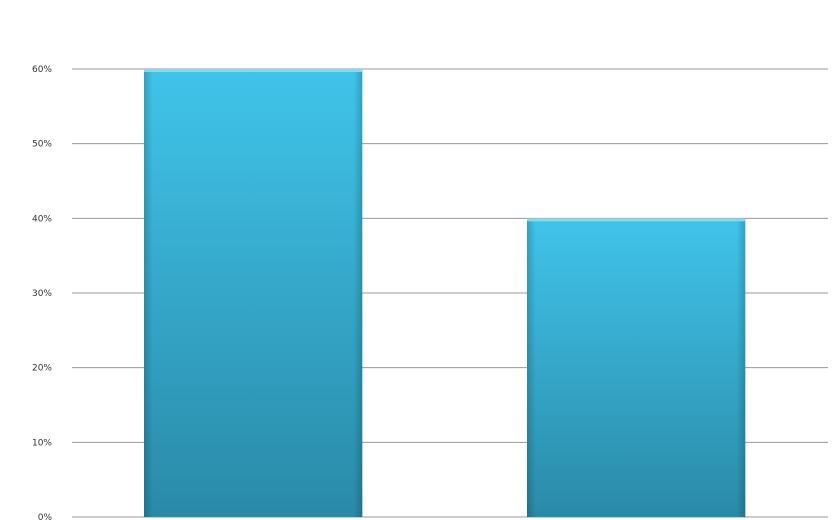  I want to click on y-tick-label: 30%, so click(42, 294).